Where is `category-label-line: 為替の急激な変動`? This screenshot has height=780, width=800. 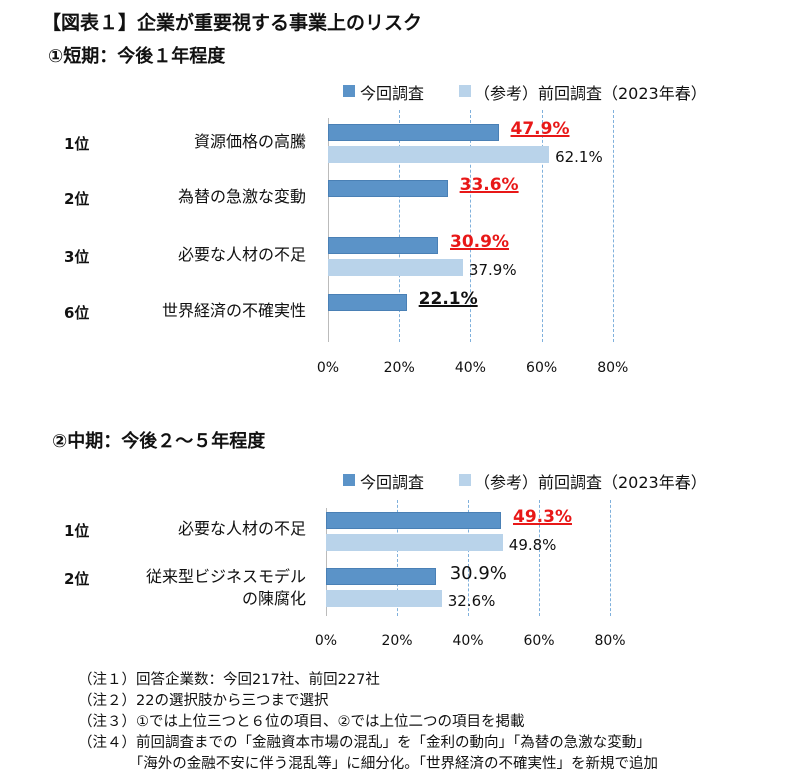
category-label-line: 為替の急激な変動 is located at coordinates (241, 196).